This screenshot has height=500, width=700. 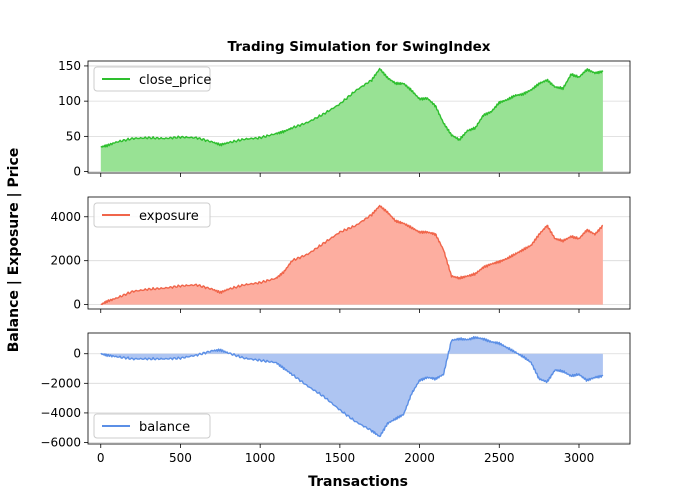 I want to click on close_price-line, so click(x=352, y=107).